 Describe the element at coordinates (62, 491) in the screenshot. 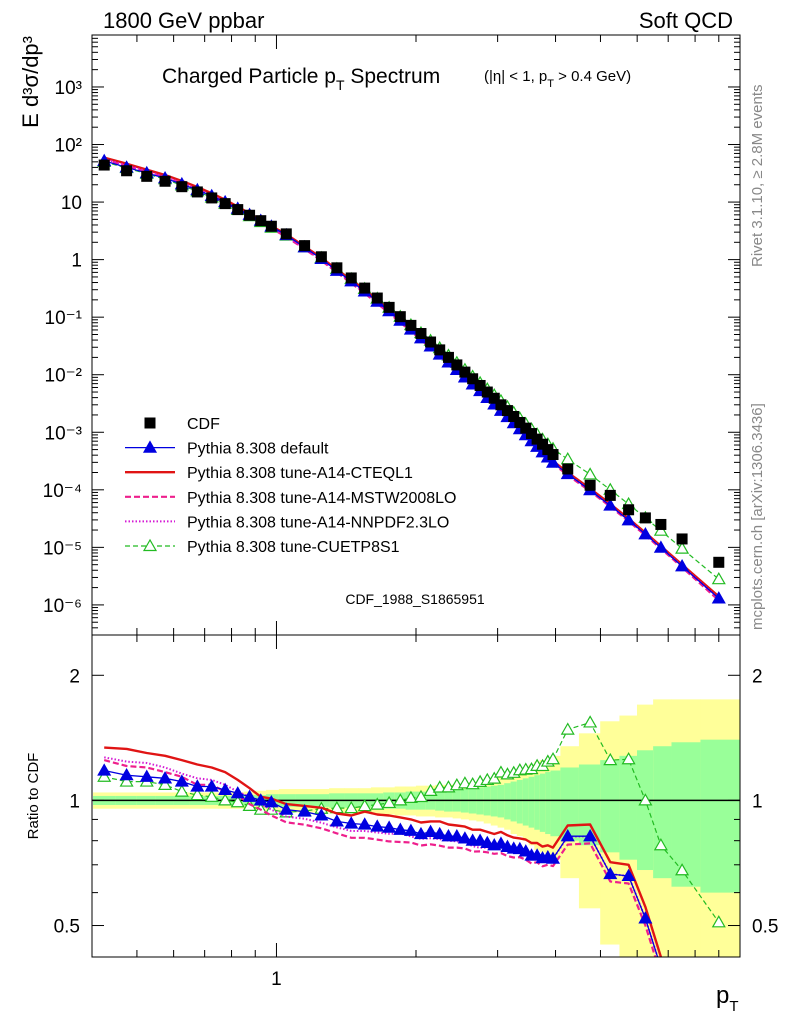

I see `top-ytick-label: 10⁻⁴` at that location.